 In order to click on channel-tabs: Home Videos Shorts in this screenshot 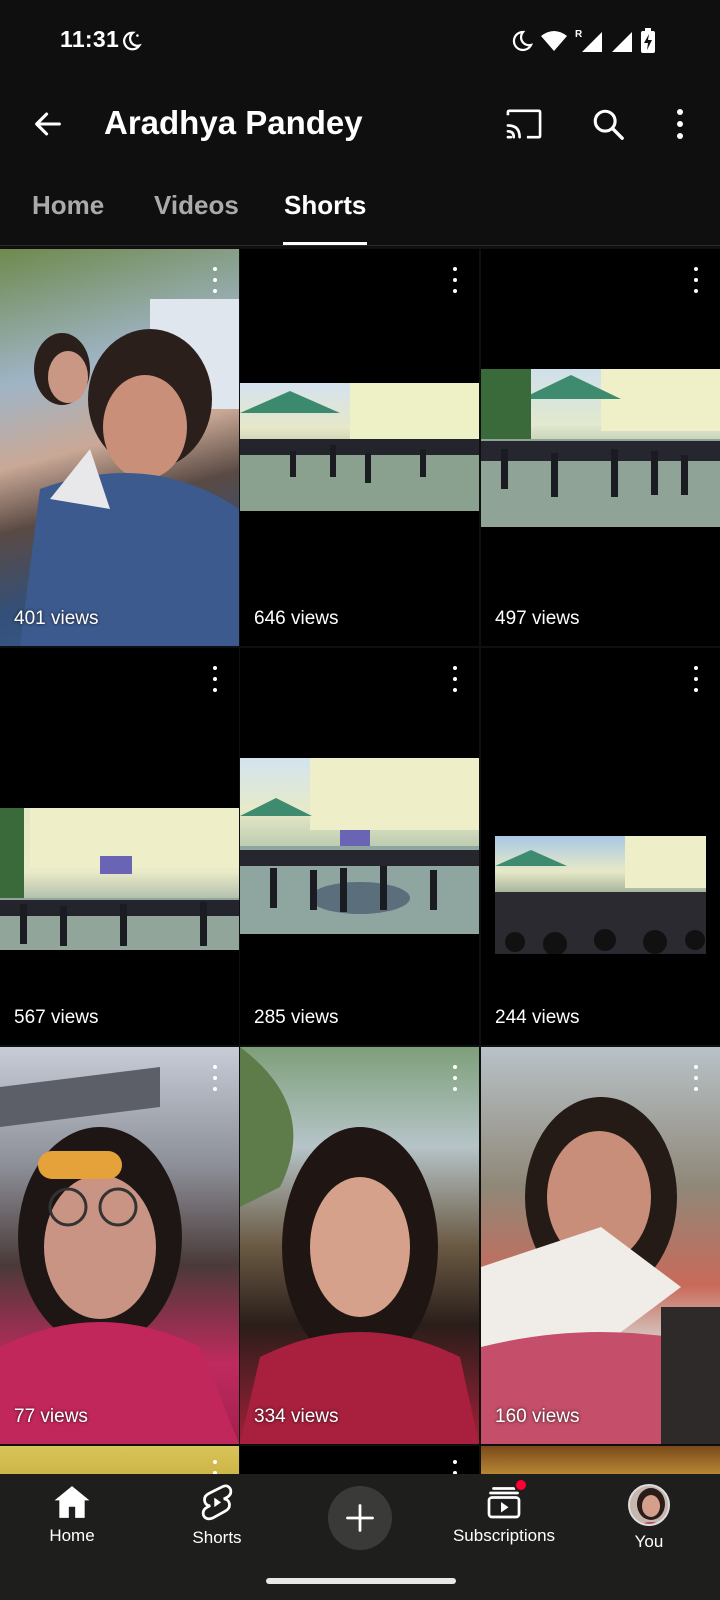, I will do `click(360, 213)`.